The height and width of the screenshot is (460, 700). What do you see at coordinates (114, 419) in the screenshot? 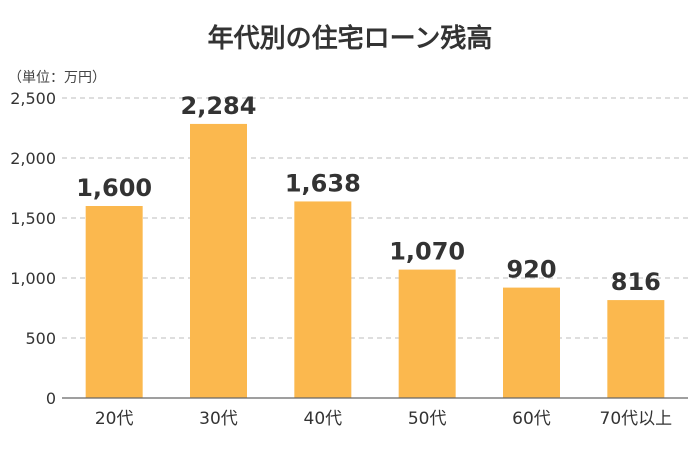
I see `x-tick-label: 20代` at bounding box center [114, 419].